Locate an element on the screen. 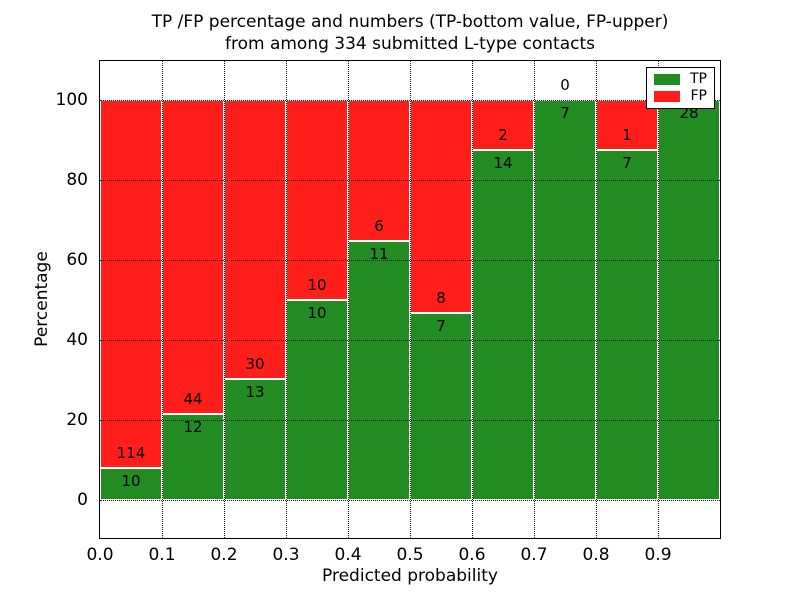  chart-title-line2: from among 334 submitted L-type contacts is located at coordinates (409, 44).